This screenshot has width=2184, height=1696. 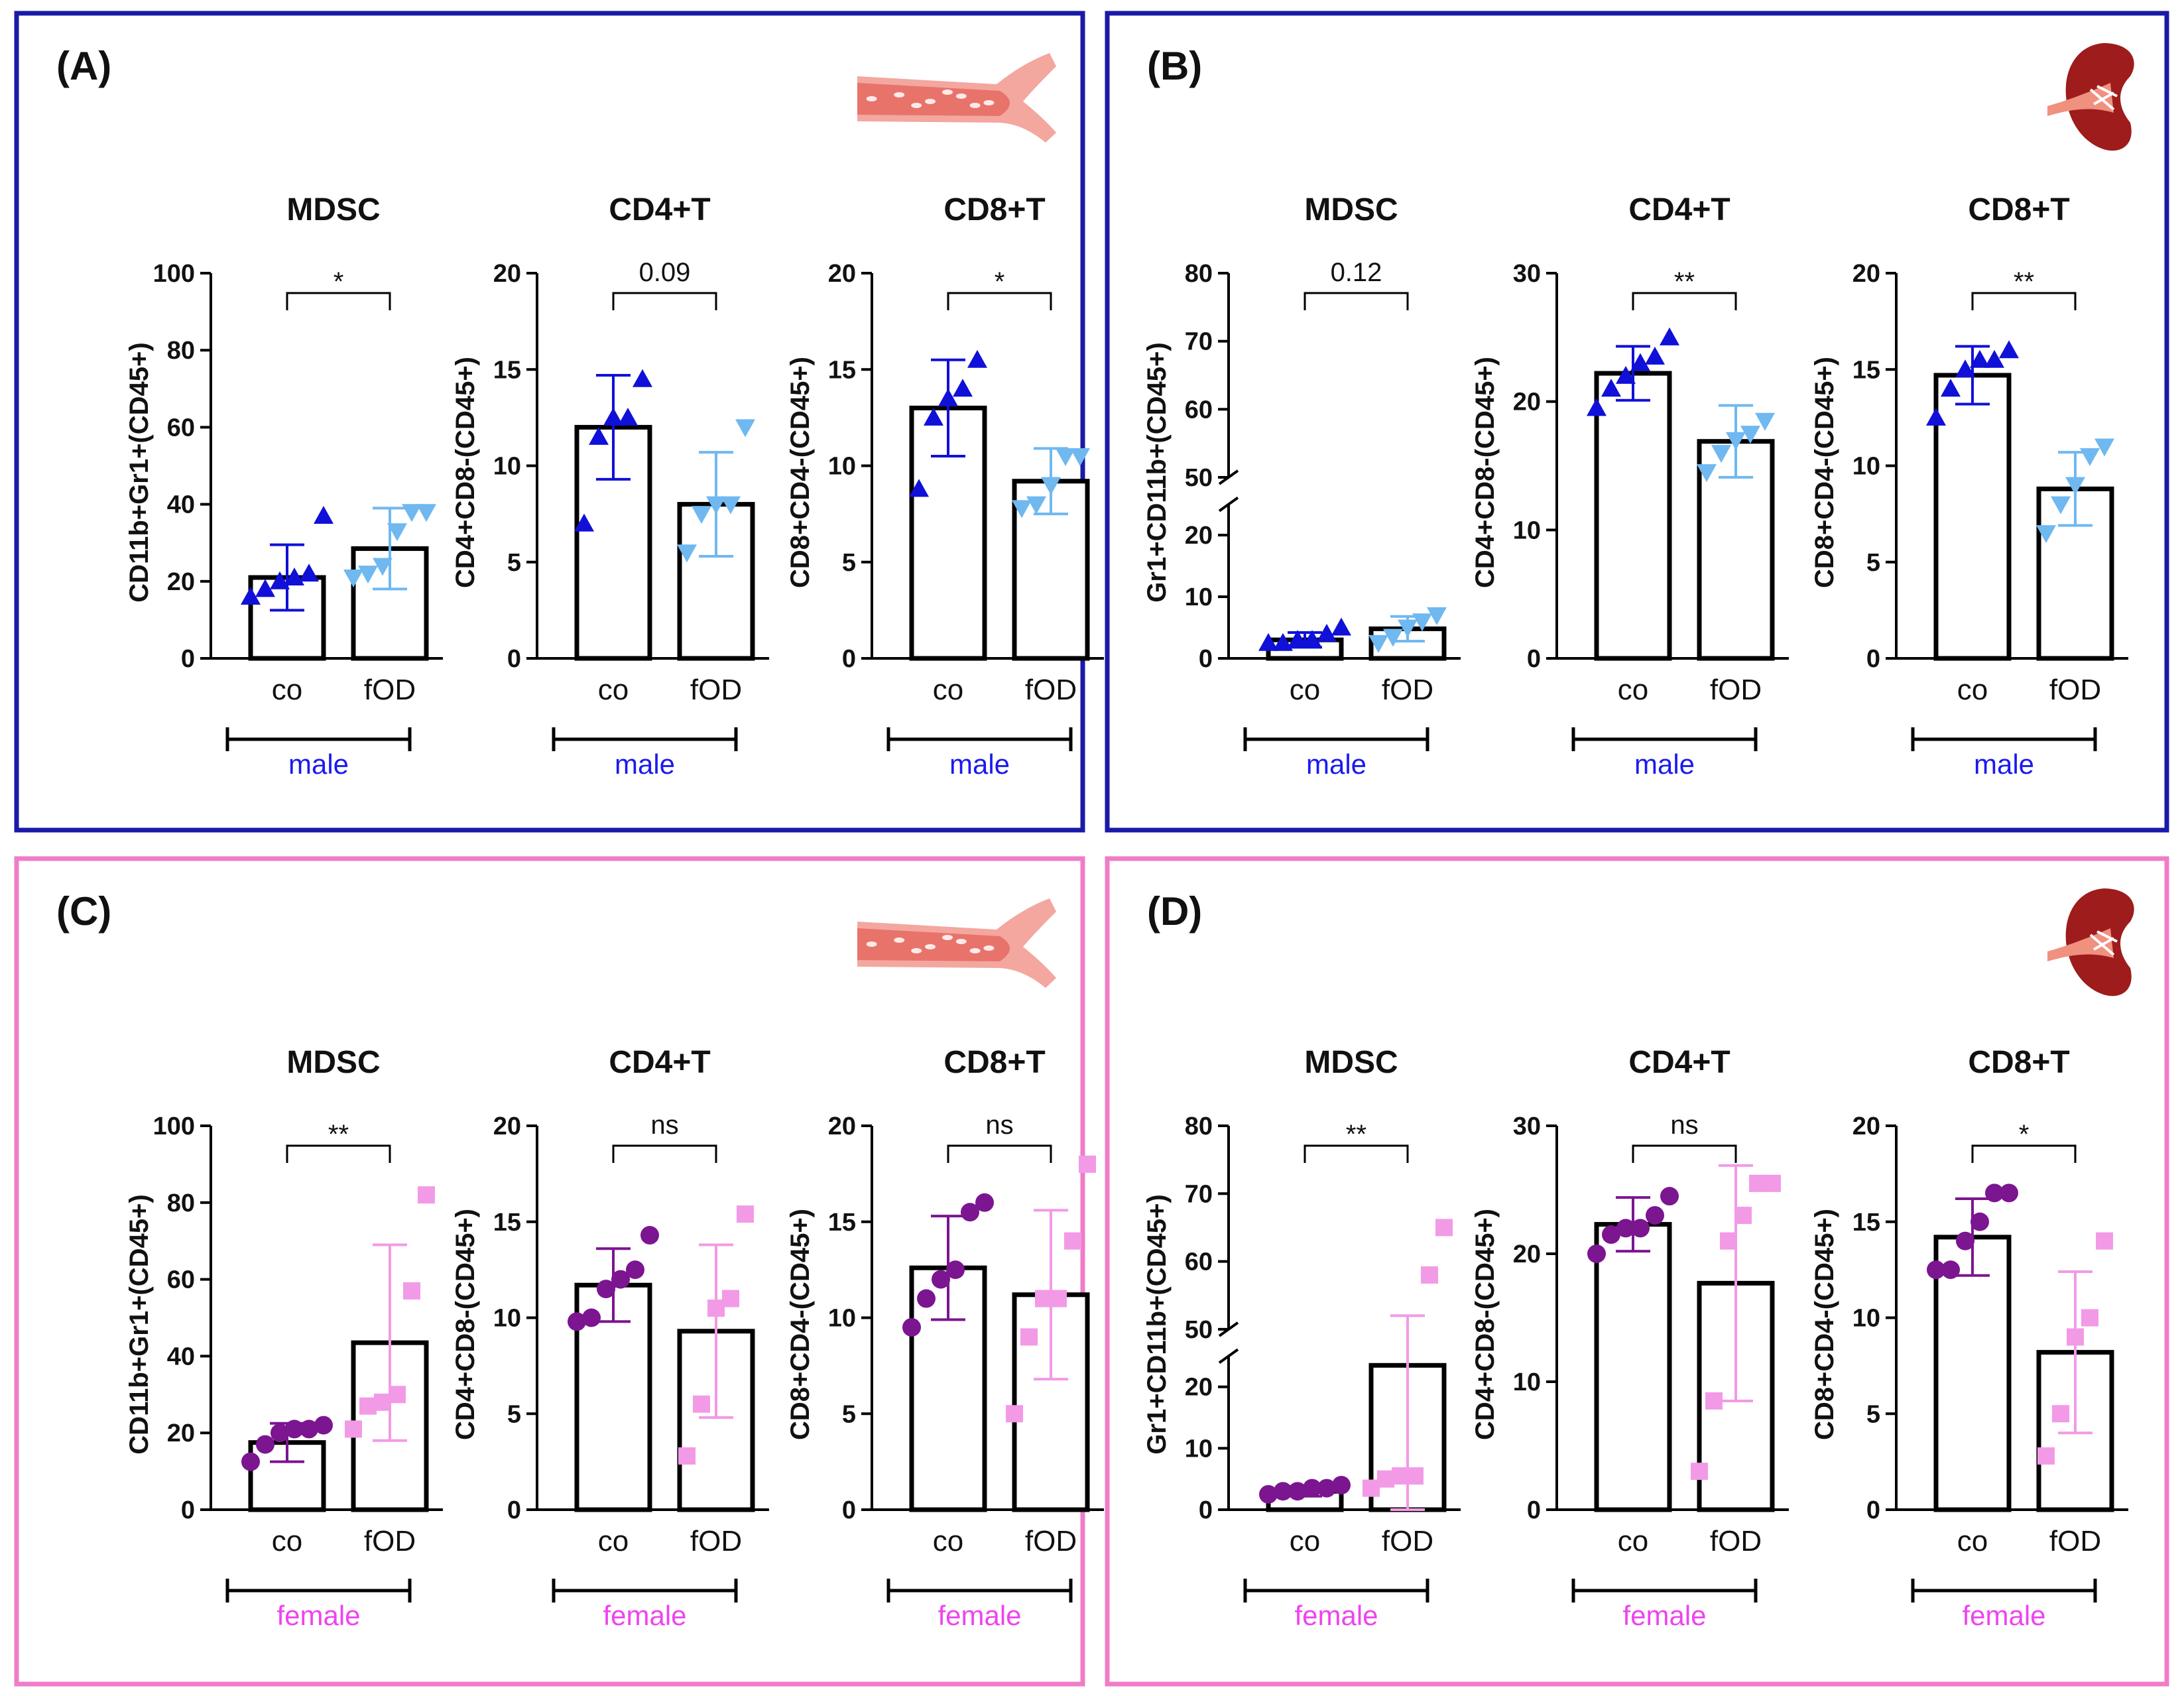 What do you see at coordinates (956, 943) in the screenshot?
I see `blood-vessel-icon` at bounding box center [956, 943].